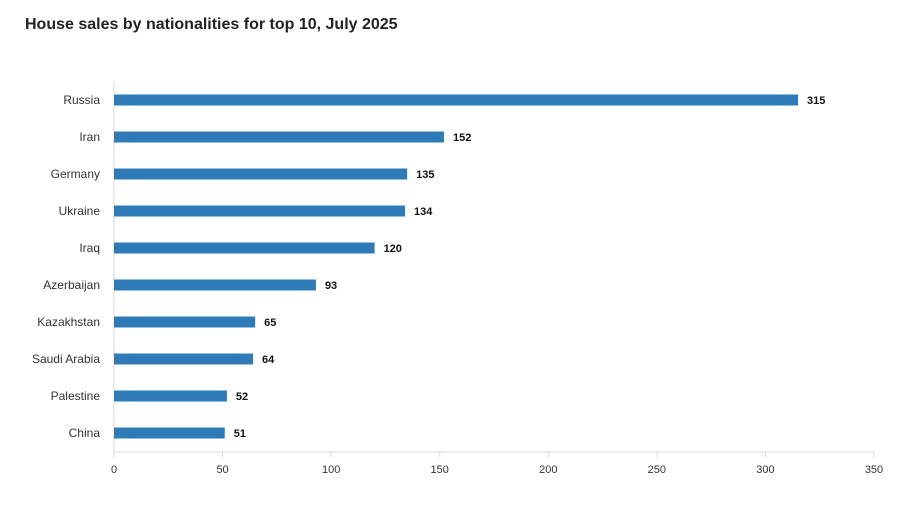  I want to click on data-label: 65, so click(270, 323).